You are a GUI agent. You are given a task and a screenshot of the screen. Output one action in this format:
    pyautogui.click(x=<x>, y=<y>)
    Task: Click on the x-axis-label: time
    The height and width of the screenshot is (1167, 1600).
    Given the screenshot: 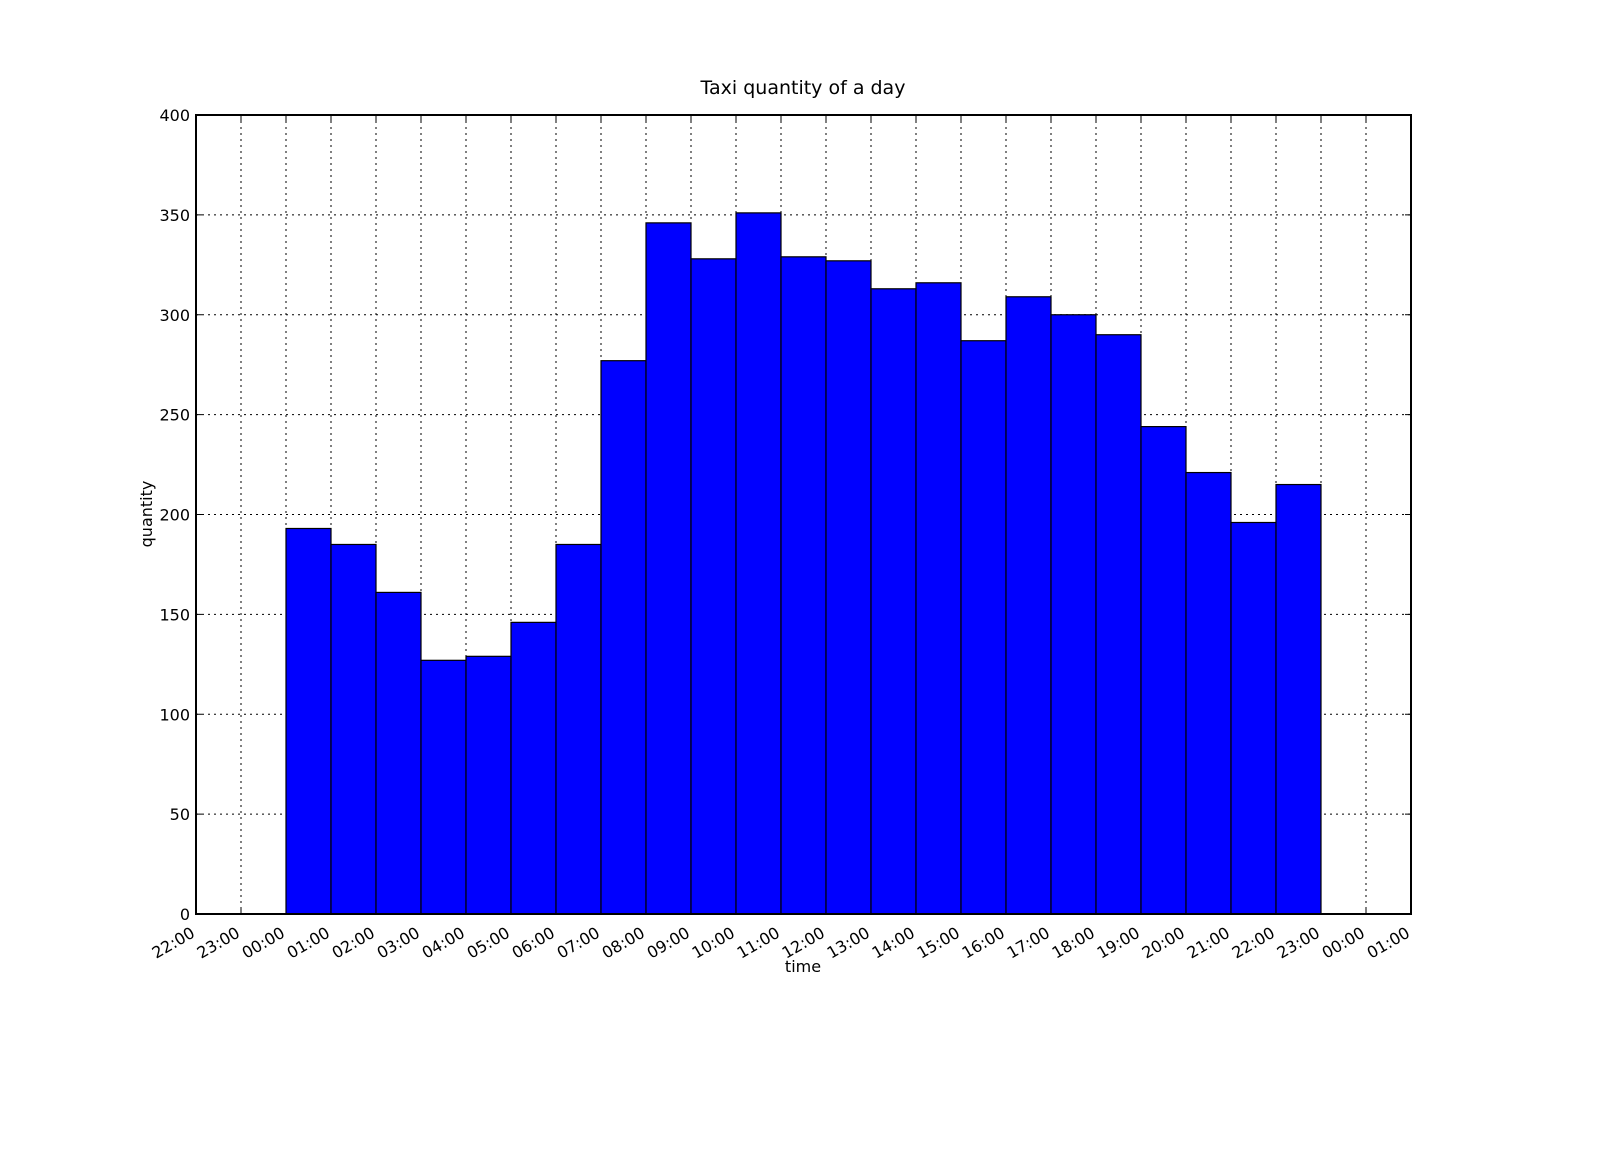 What is the action you would take?
    pyautogui.click(x=803, y=966)
    